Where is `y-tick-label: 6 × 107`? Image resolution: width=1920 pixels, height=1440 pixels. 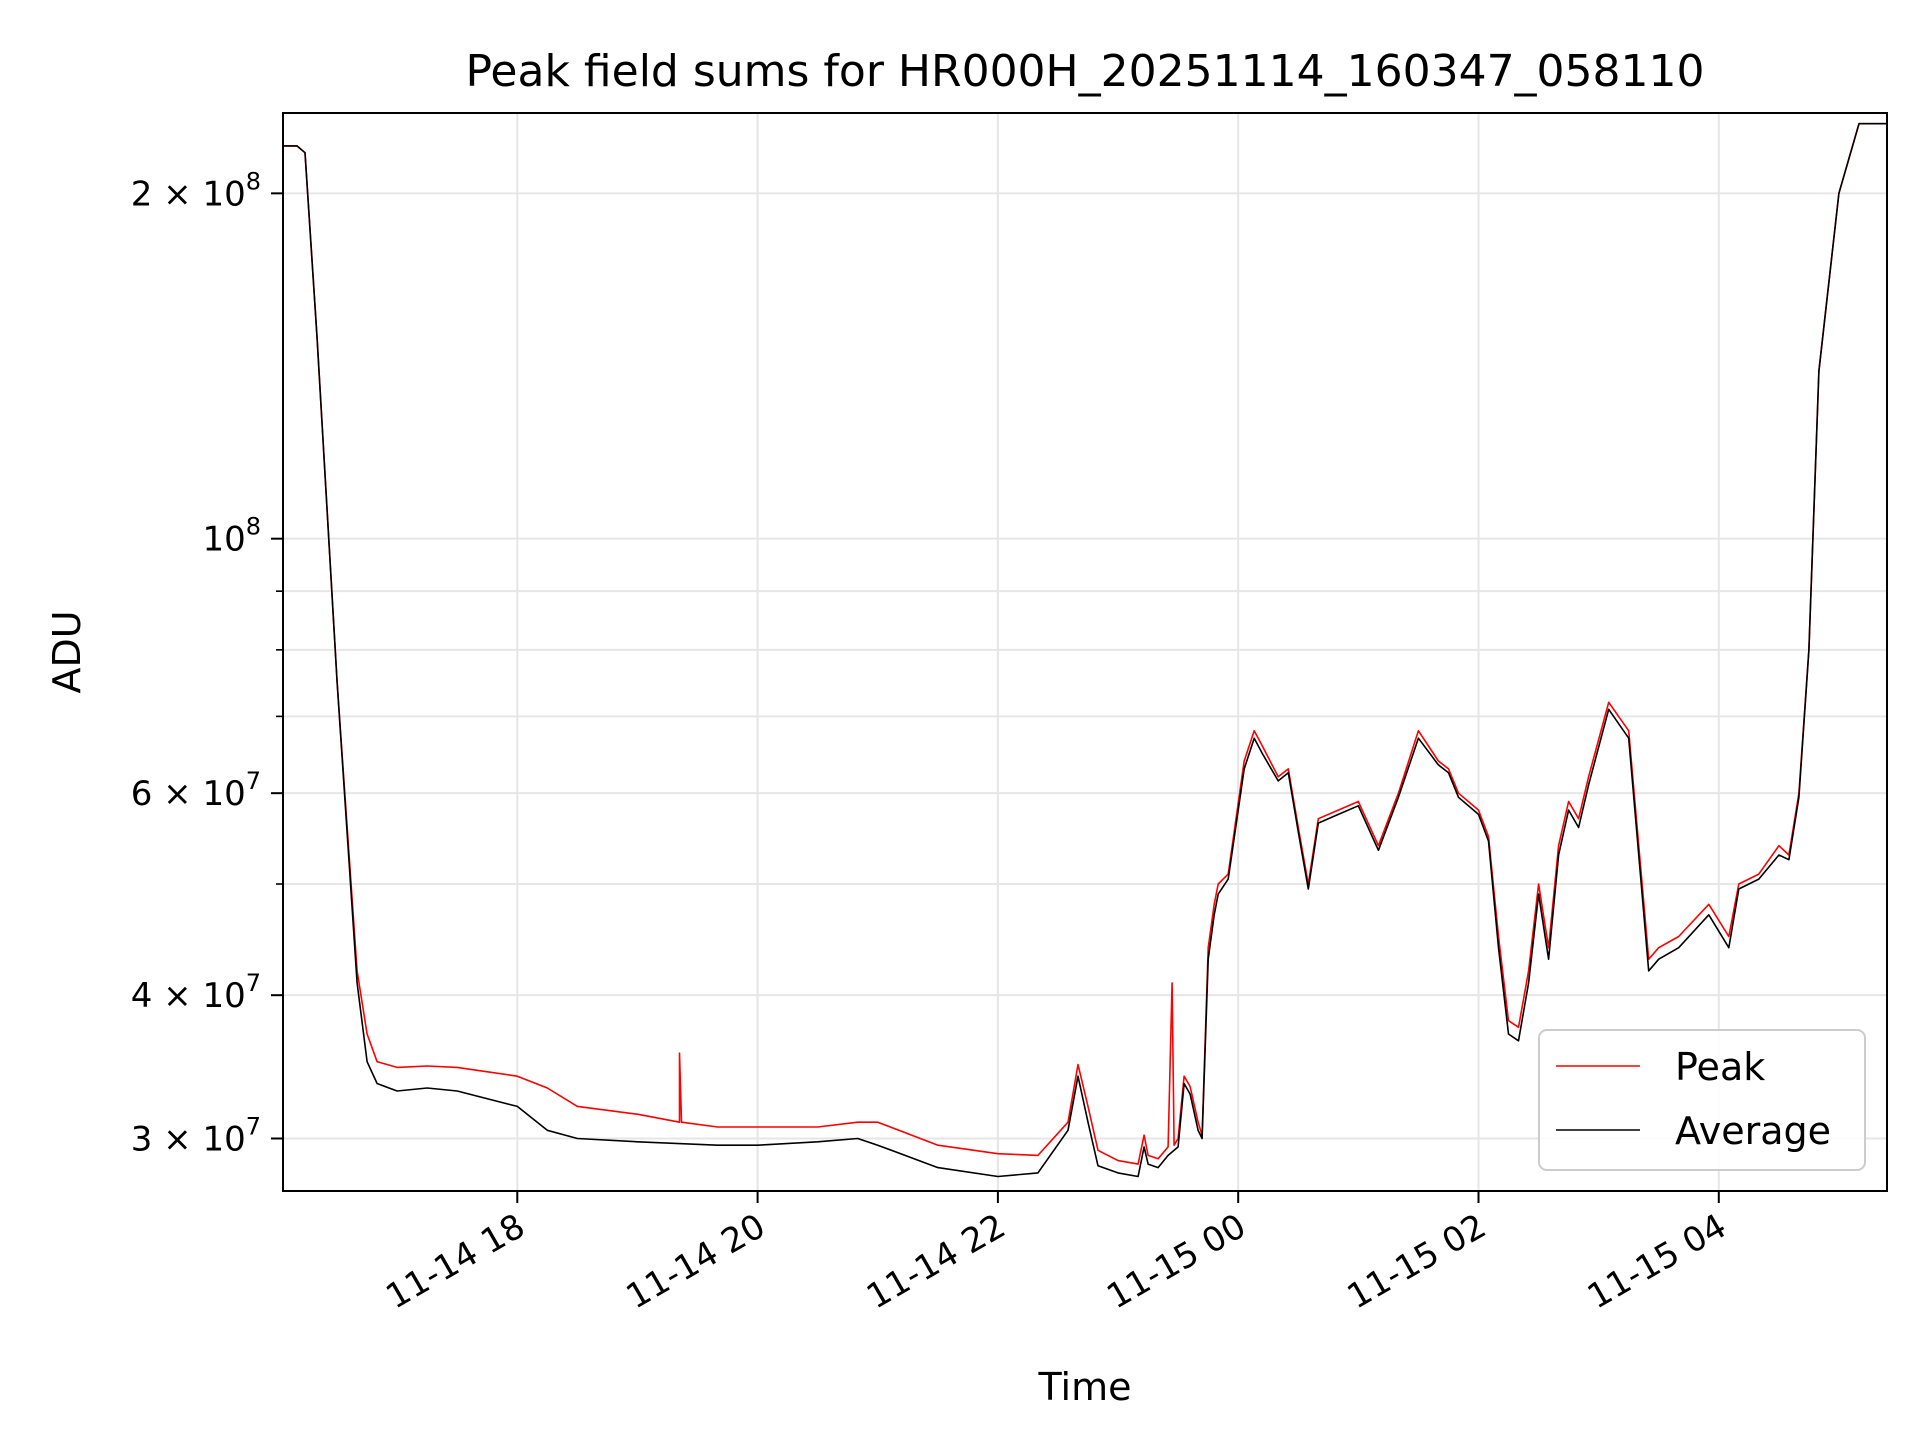 y-tick-label: 6 × 107 is located at coordinates (196, 790).